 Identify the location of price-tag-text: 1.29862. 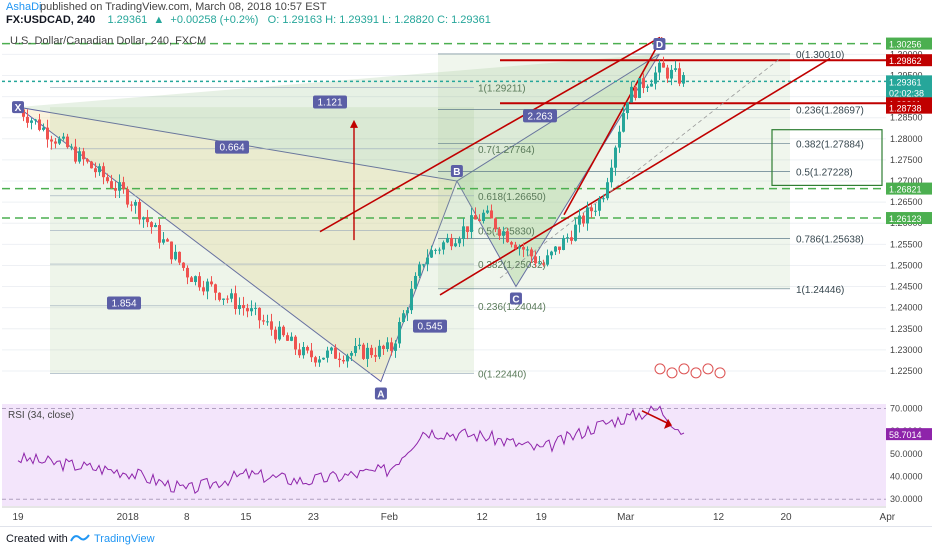
(905, 61).